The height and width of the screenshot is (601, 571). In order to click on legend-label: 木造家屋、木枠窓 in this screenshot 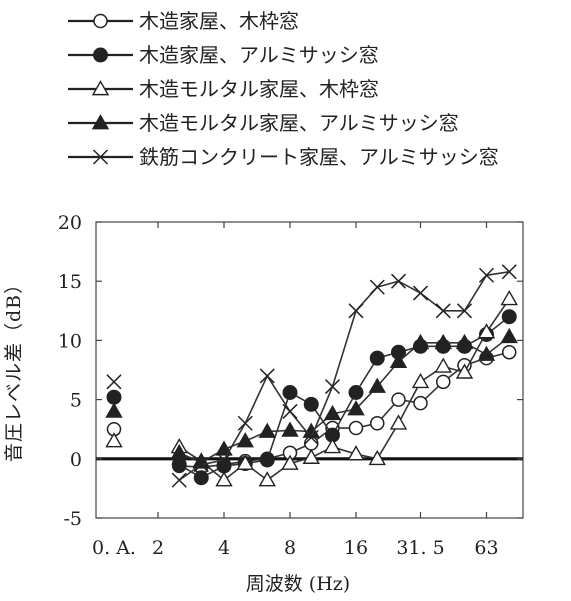, I will do `click(219, 21)`.